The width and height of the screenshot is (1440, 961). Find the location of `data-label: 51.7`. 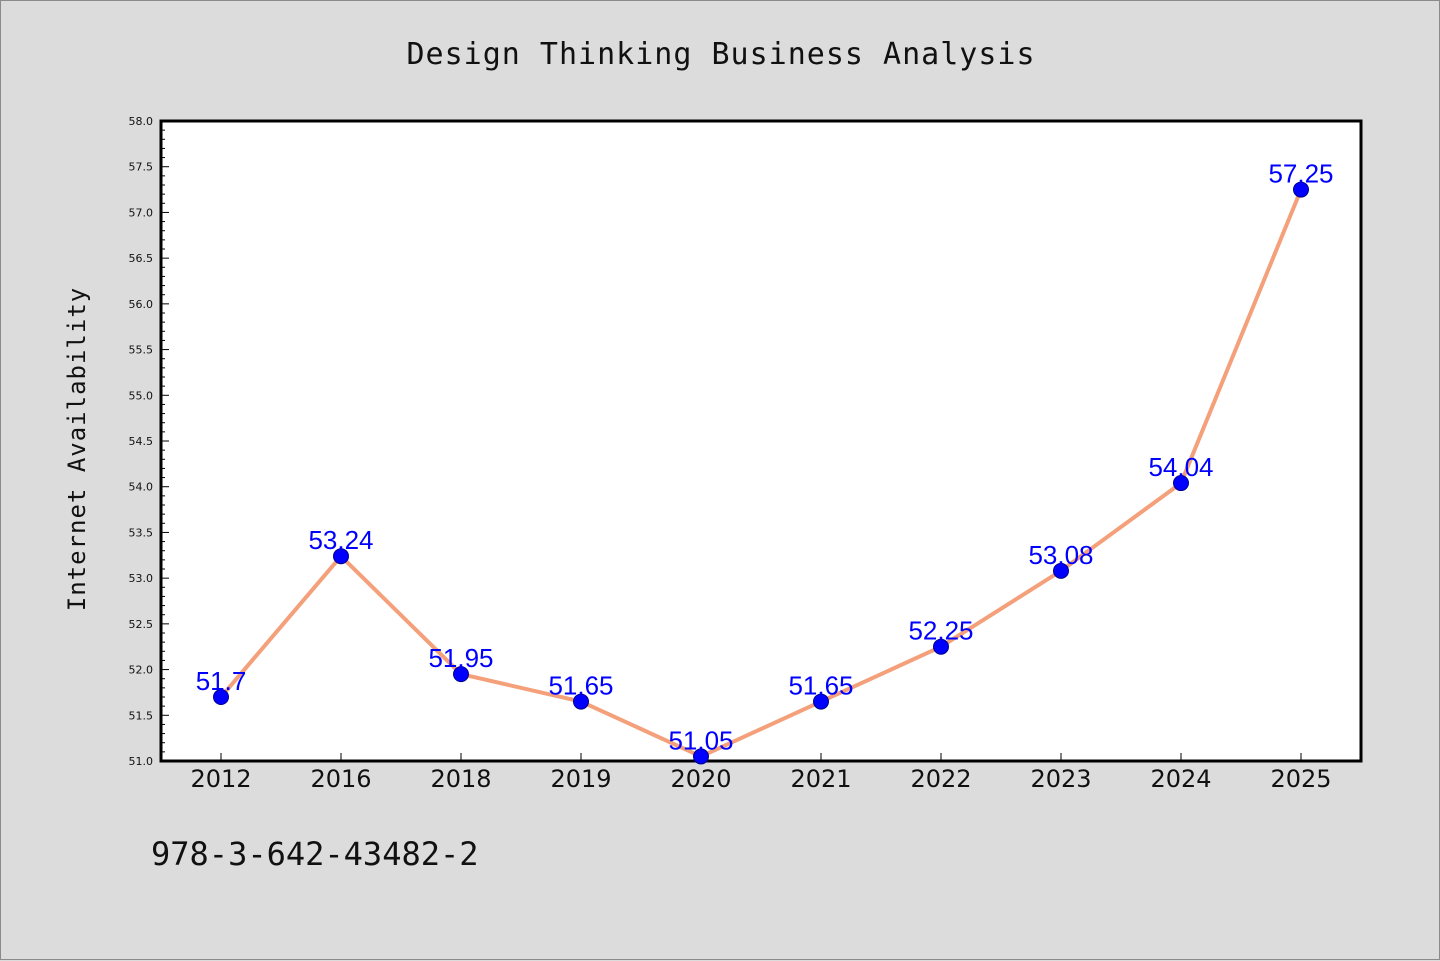

data-label: 51.7 is located at coordinates (221, 681).